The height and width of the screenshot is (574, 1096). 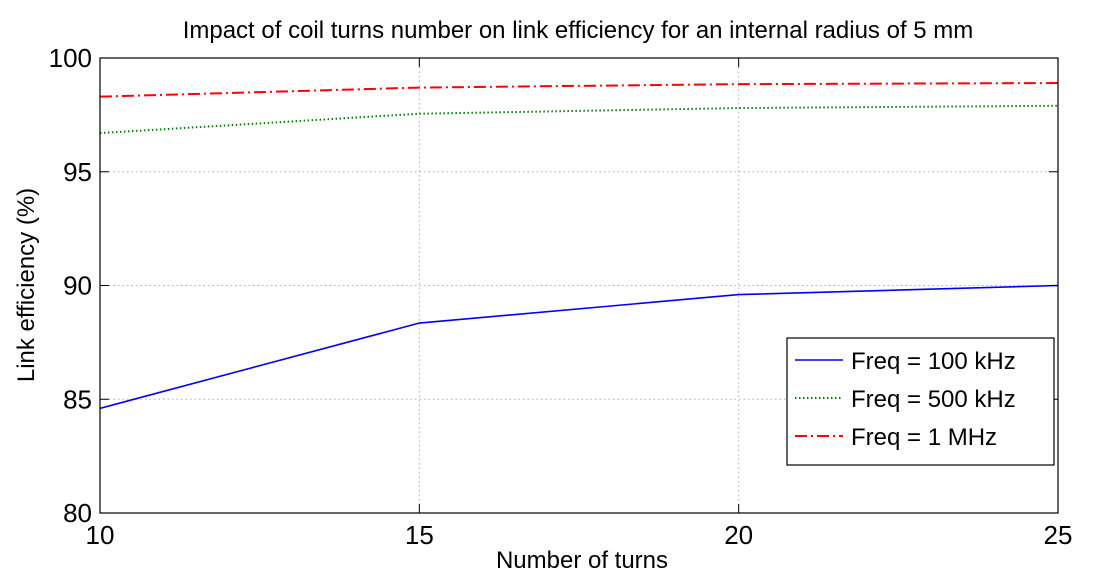 What do you see at coordinates (924, 437) in the screenshot?
I see `legend-label-3: Freq = 1 MHz` at bounding box center [924, 437].